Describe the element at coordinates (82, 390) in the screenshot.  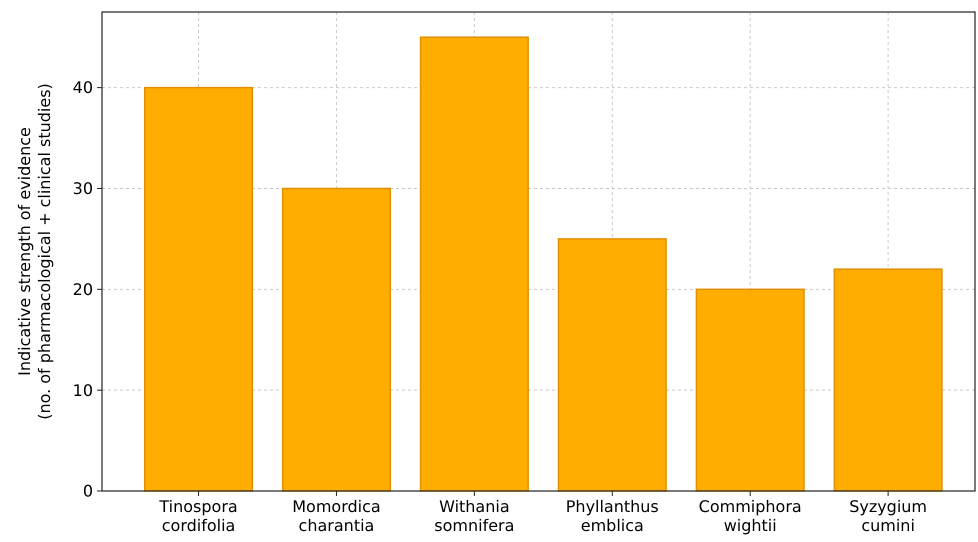
I see `y-tick-label: 10` at that location.